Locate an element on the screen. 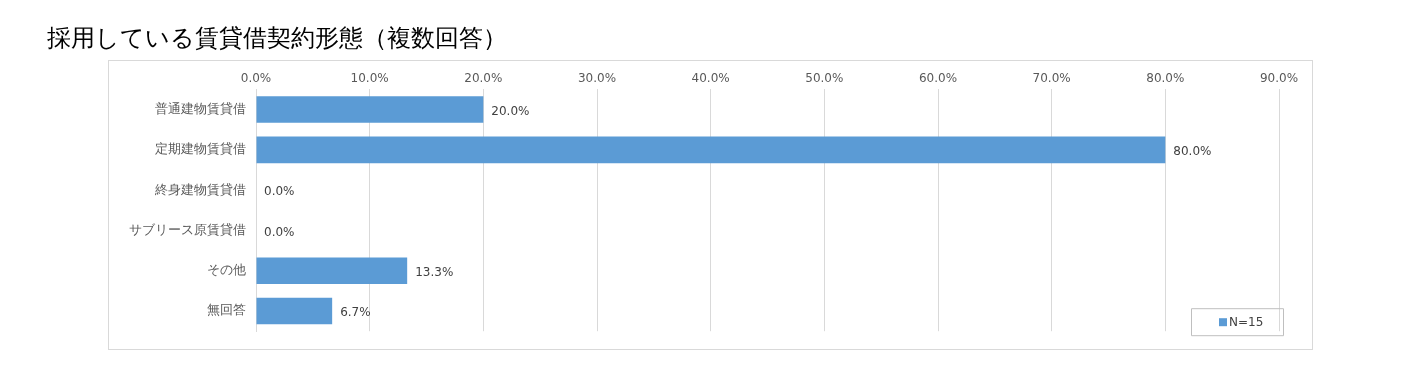 This screenshot has height=390, width=1417. y-tick-label: サブリース原賃貸借 is located at coordinates (187, 229).